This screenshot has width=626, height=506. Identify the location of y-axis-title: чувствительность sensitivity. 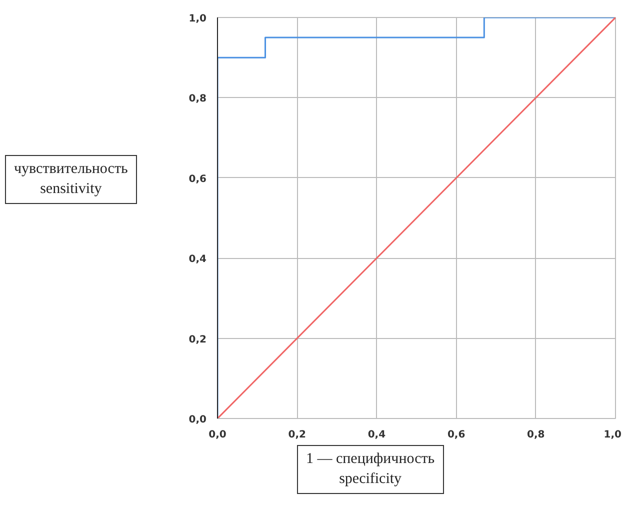
(71, 179).